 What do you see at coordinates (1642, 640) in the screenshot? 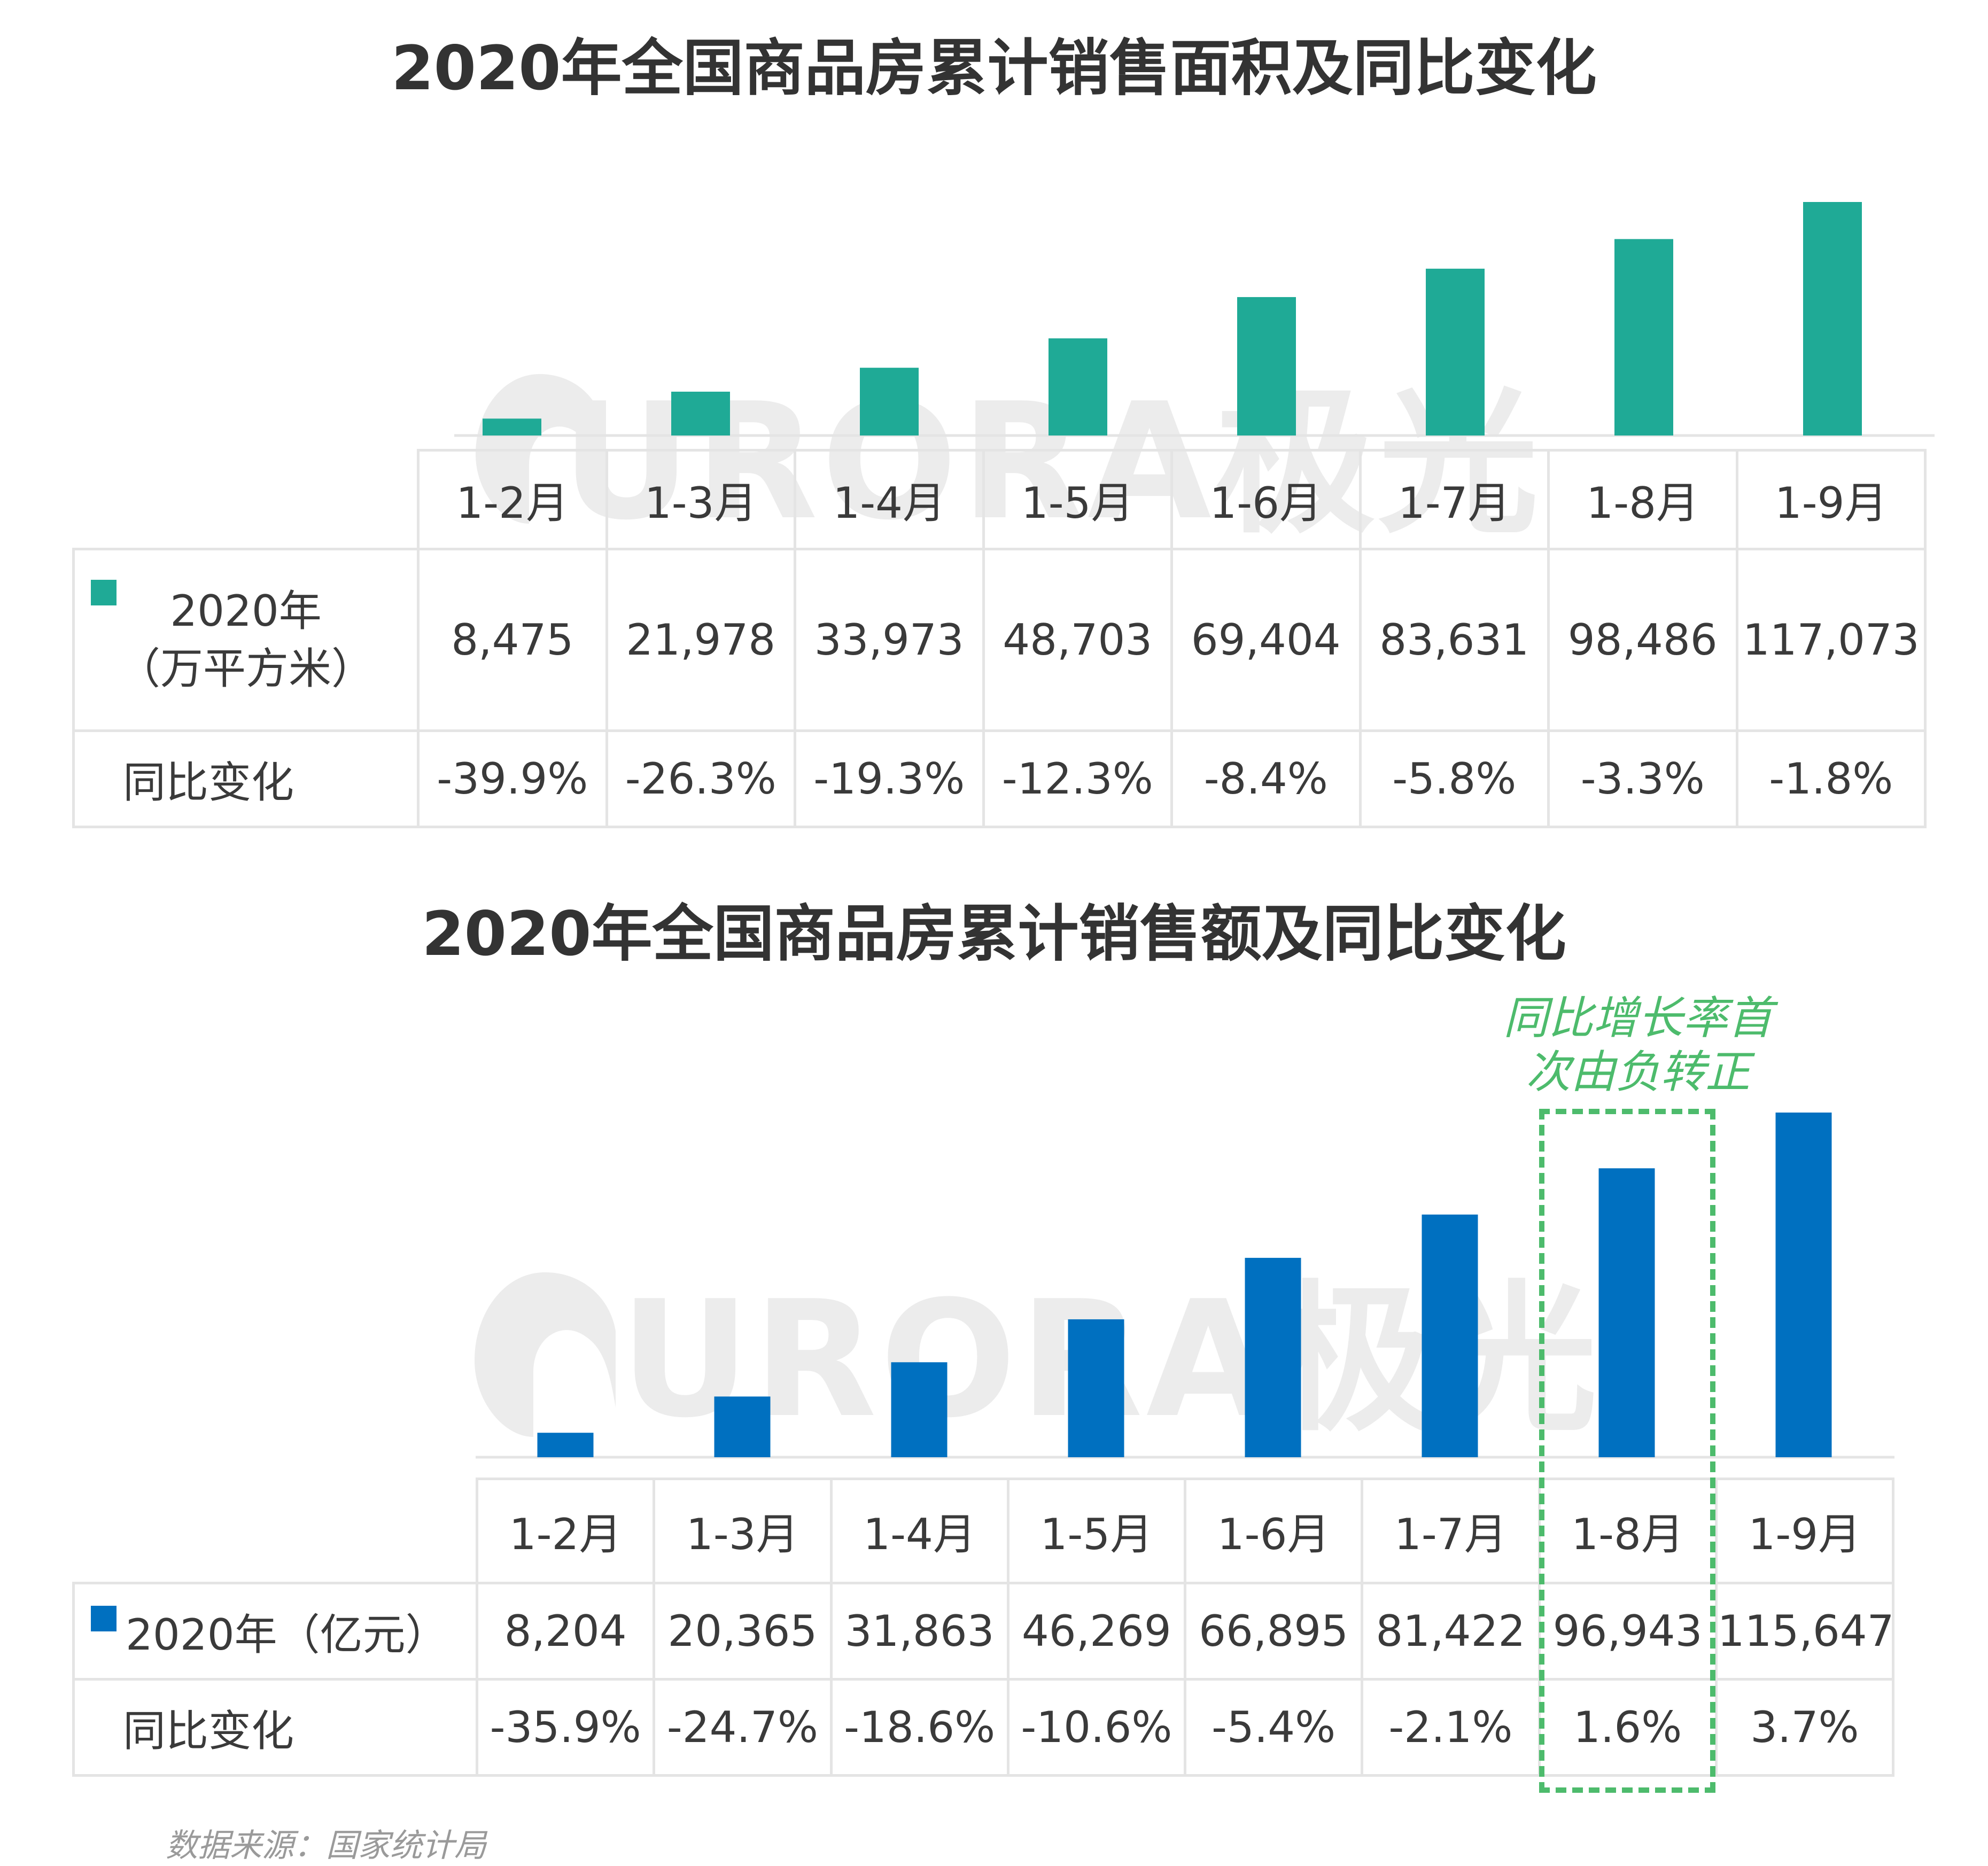
I see `value-cell: 98,486` at bounding box center [1642, 640].